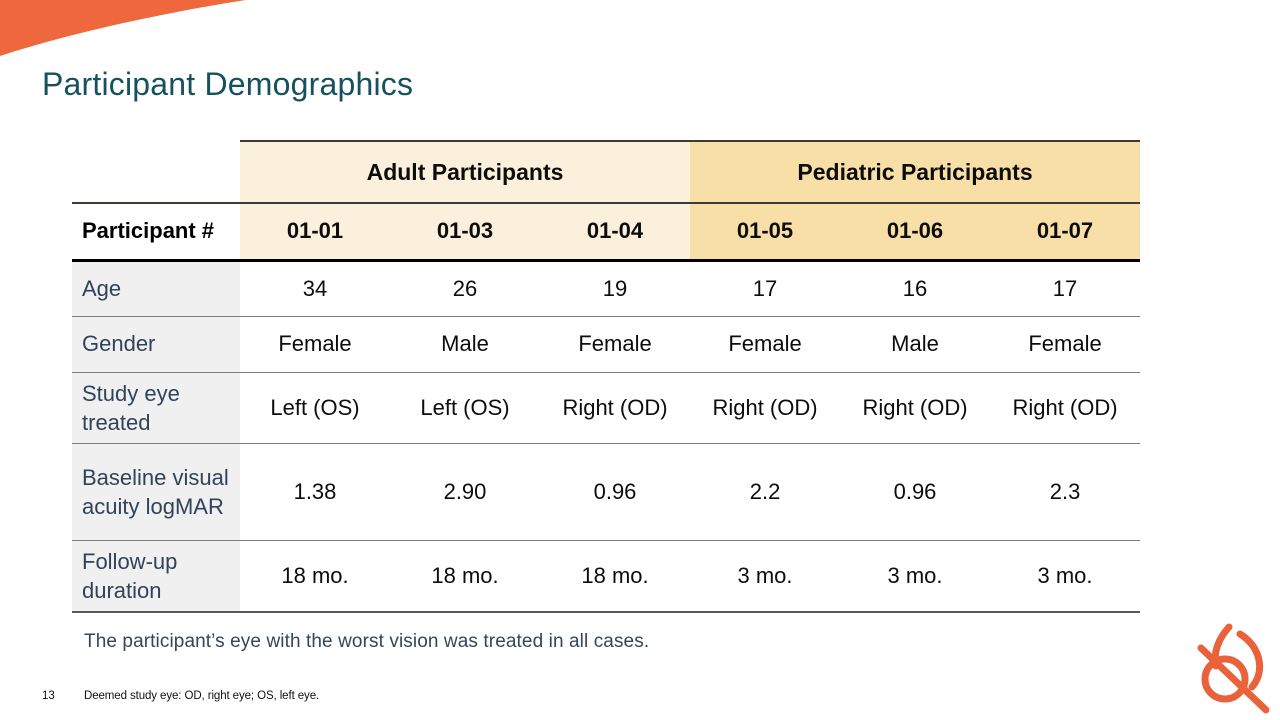 This screenshot has height=720, width=1280. What do you see at coordinates (1065, 492) in the screenshot?
I see `table-cell: 2.3` at bounding box center [1065, 492].